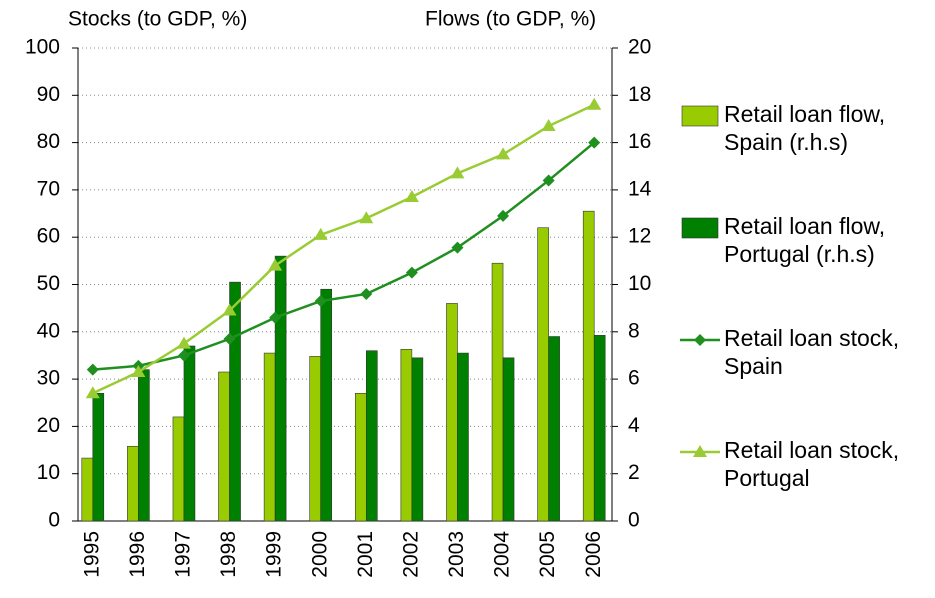 The image size is (935, 598). I want to click on legend-item: Retail loan stock, Portugal, so click(805, 492).